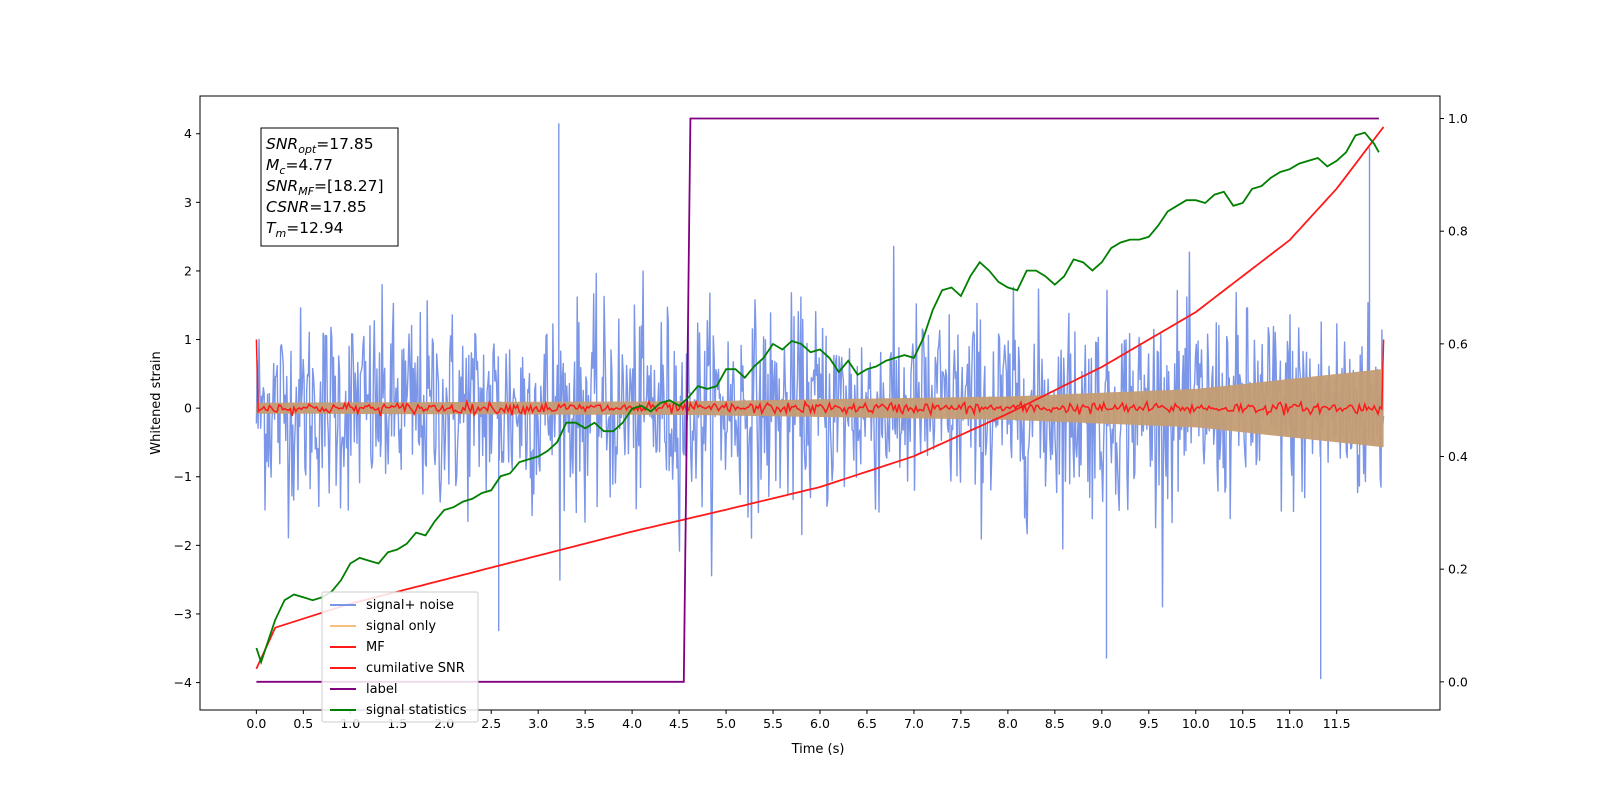 Image resolution: width=1600 pixels, height=800 pixels. Describe the element at coordinates (1337, 723) in the screenshot. I see `x-tick-label: 11.5` at that location.